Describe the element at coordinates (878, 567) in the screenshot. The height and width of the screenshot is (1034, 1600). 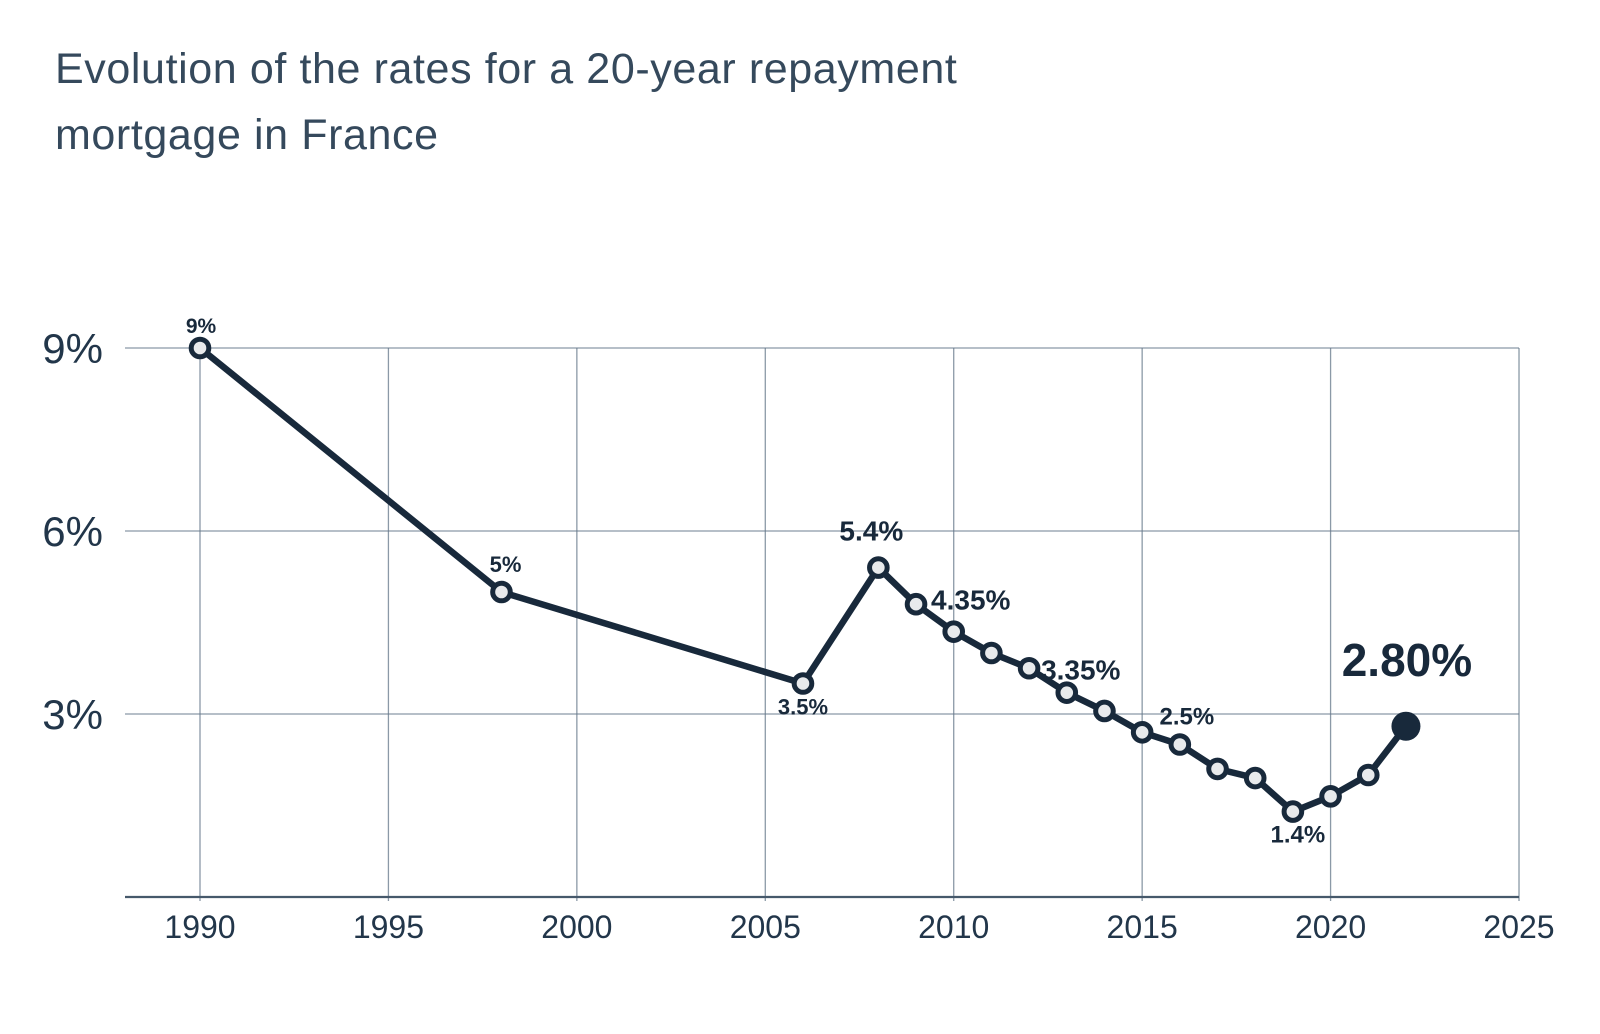
I see `data-point-2008` at that location.